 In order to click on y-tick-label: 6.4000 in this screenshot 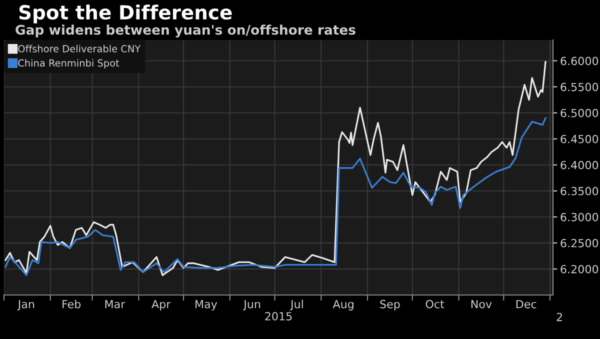, I will do `click(579, 165)`.